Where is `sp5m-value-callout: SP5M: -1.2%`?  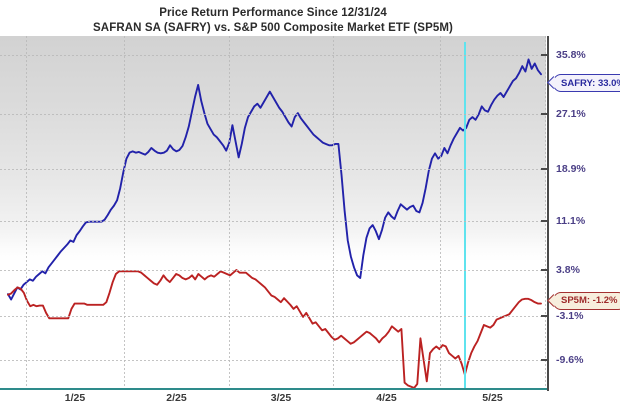
sp5m-value-callout: SP5M: -1.2% is located at coordinates (583, 300).